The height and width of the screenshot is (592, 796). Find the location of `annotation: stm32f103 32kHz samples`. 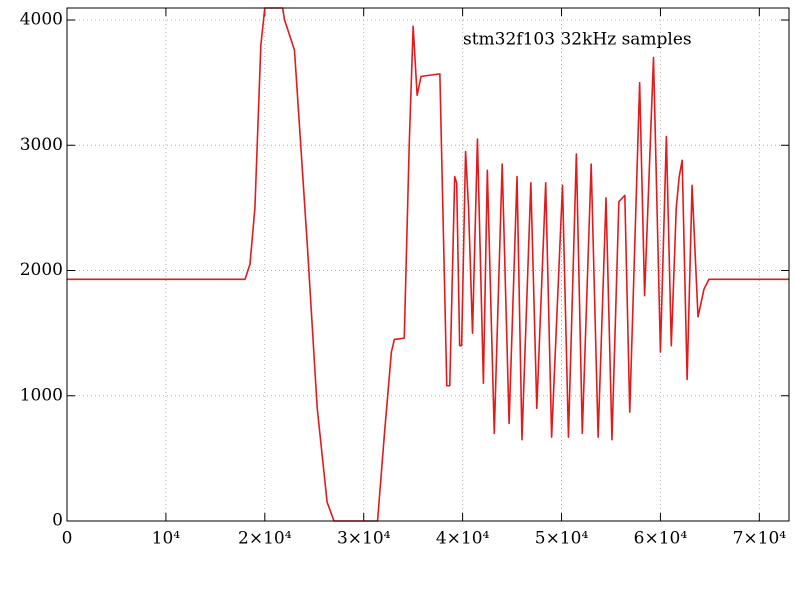

annotation: stm32f103 32kHz samples is located at coordinates (577, 40).